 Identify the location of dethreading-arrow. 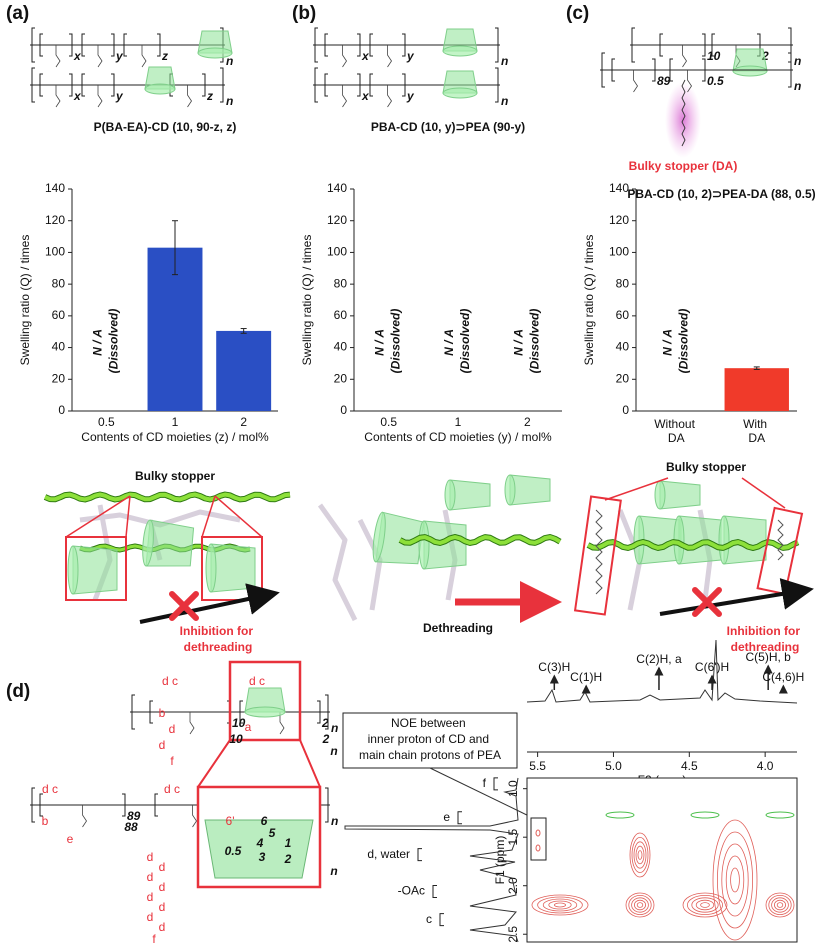
(209, 603).